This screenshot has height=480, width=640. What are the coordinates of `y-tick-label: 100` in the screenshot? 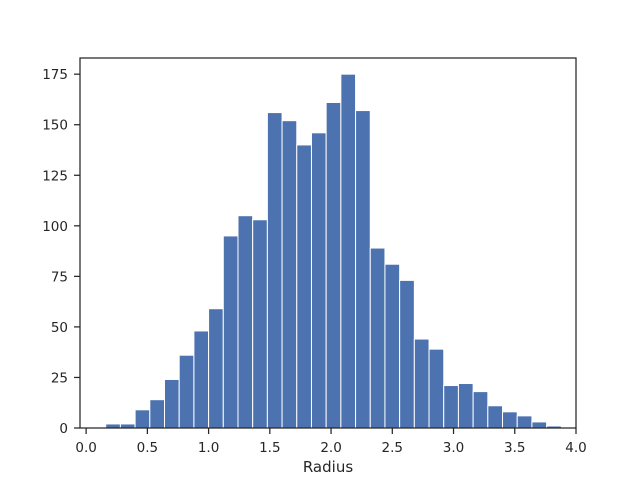 It's located at (55, 227).